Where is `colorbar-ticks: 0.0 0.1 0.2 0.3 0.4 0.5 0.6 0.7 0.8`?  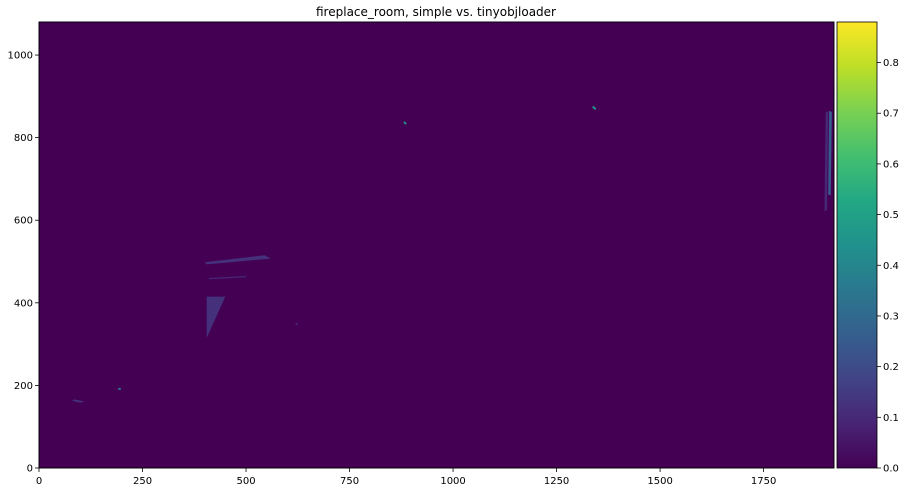 colorbar-ticks: 0.0 0.1 0.2 0.3 0.4 0.5 0.6 0.7 0.8 is located at coordinates (888, 266).